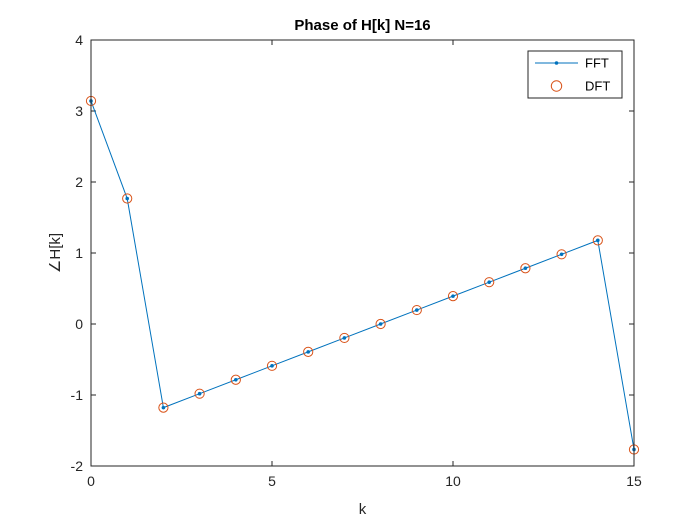 The width and height of the screenshot is (700, 525). Describe the element at coordinates (362, 25) in the screenshot. I see `chart-title: Phase of H[k] N=16` at that location.